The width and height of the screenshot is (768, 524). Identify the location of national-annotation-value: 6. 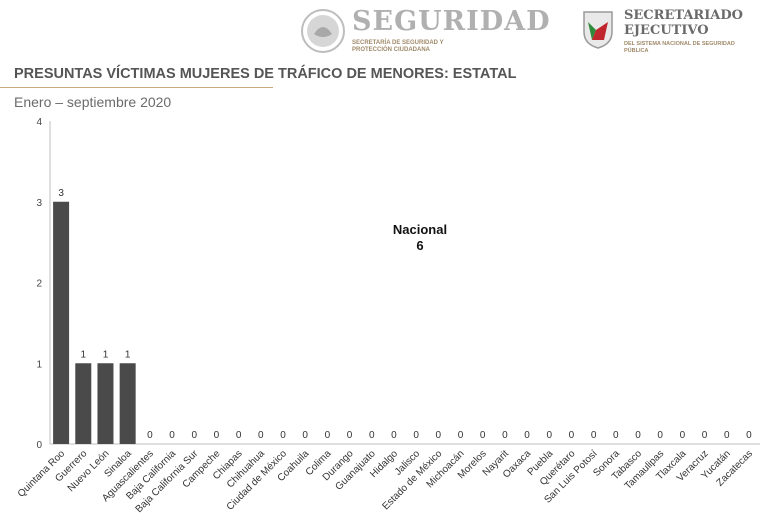
(419, 245).